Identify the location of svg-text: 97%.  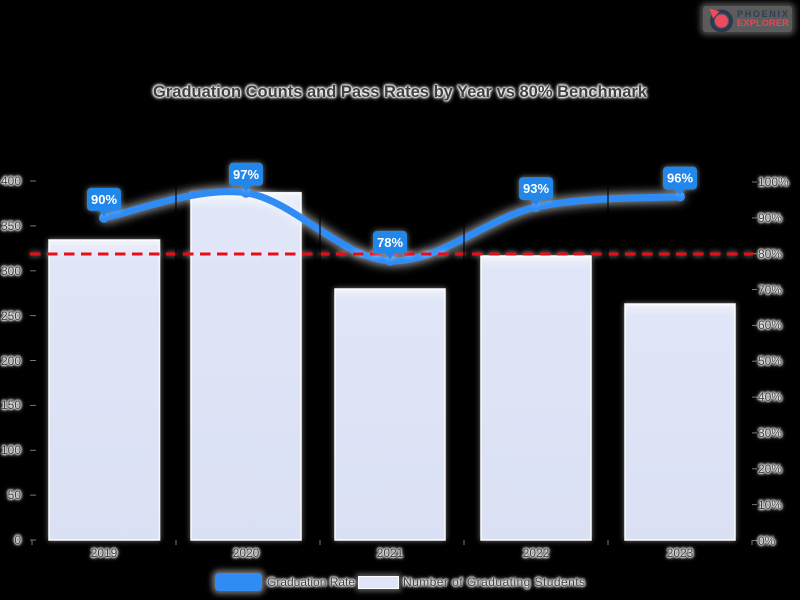
(246, 174).